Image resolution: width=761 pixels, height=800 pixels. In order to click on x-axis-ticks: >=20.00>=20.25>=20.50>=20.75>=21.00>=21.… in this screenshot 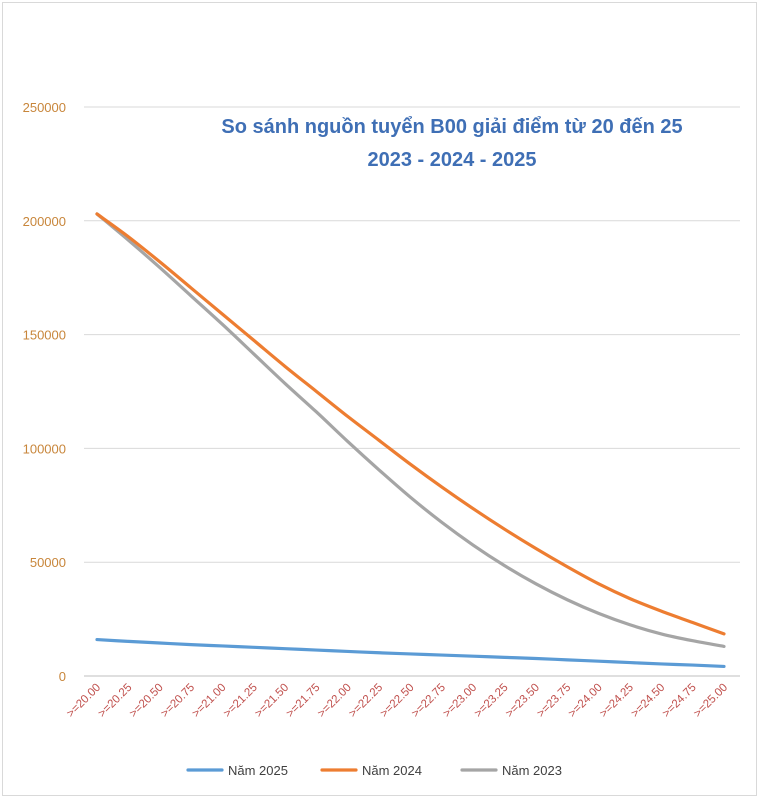, I will do `click(397, 701)`.